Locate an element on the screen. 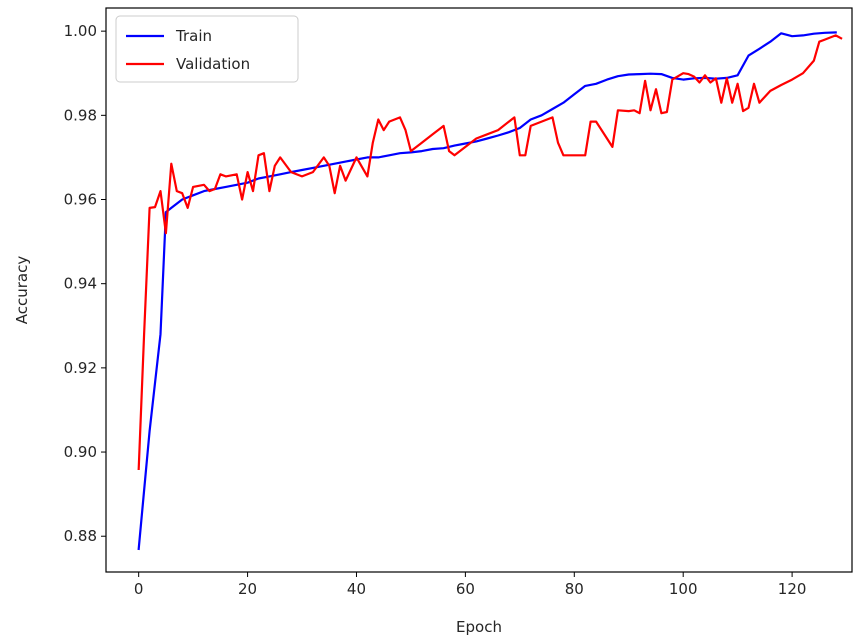  x-tick-label: 80 is located at coordinates (574, 589).